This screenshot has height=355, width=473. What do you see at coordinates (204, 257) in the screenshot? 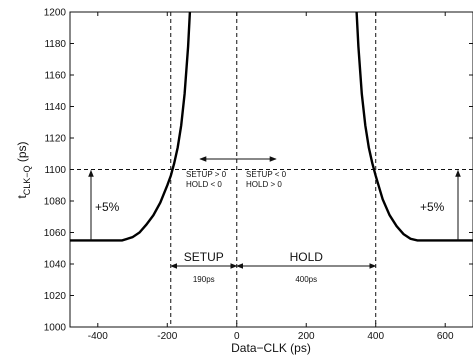
I see `setup-label: SETUP` at bounding box center [204, 257].